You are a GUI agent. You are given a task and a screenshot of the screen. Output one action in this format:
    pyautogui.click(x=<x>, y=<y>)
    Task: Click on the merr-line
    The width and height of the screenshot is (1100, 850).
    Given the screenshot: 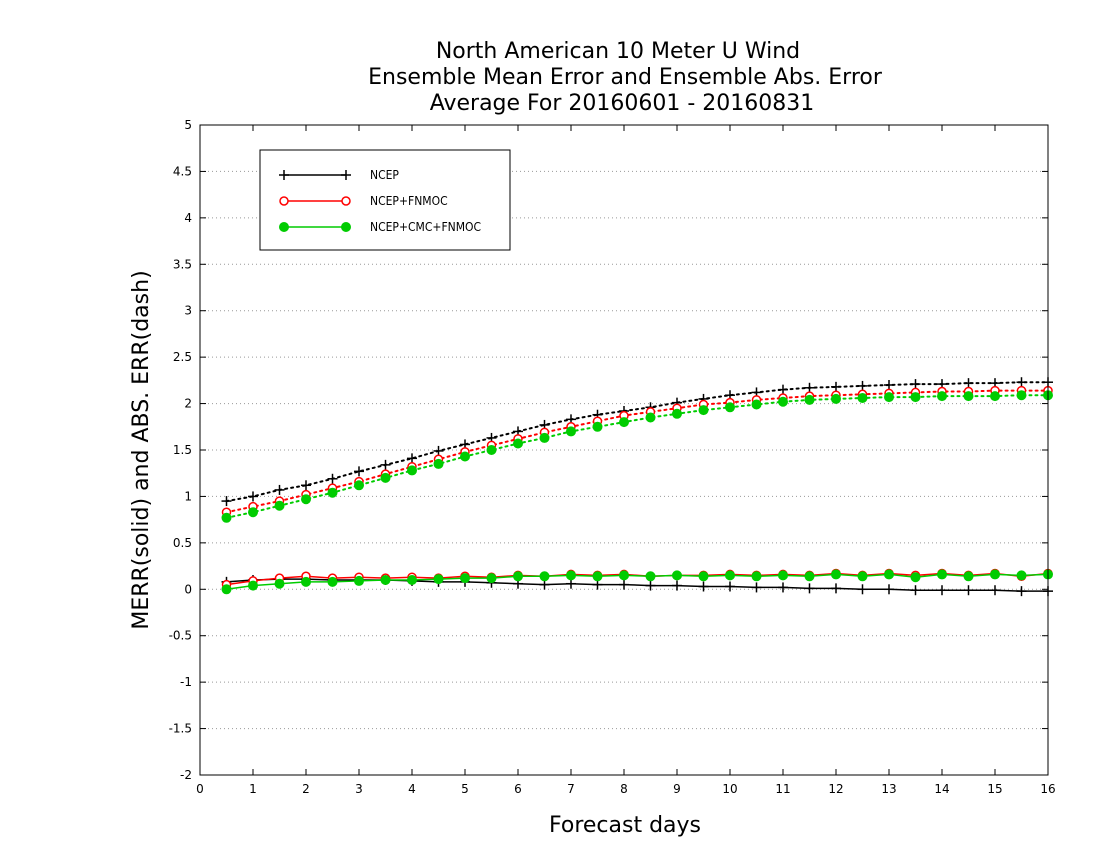 What is the action you would take?
    pyautogui.click(x=637, y=582)
    